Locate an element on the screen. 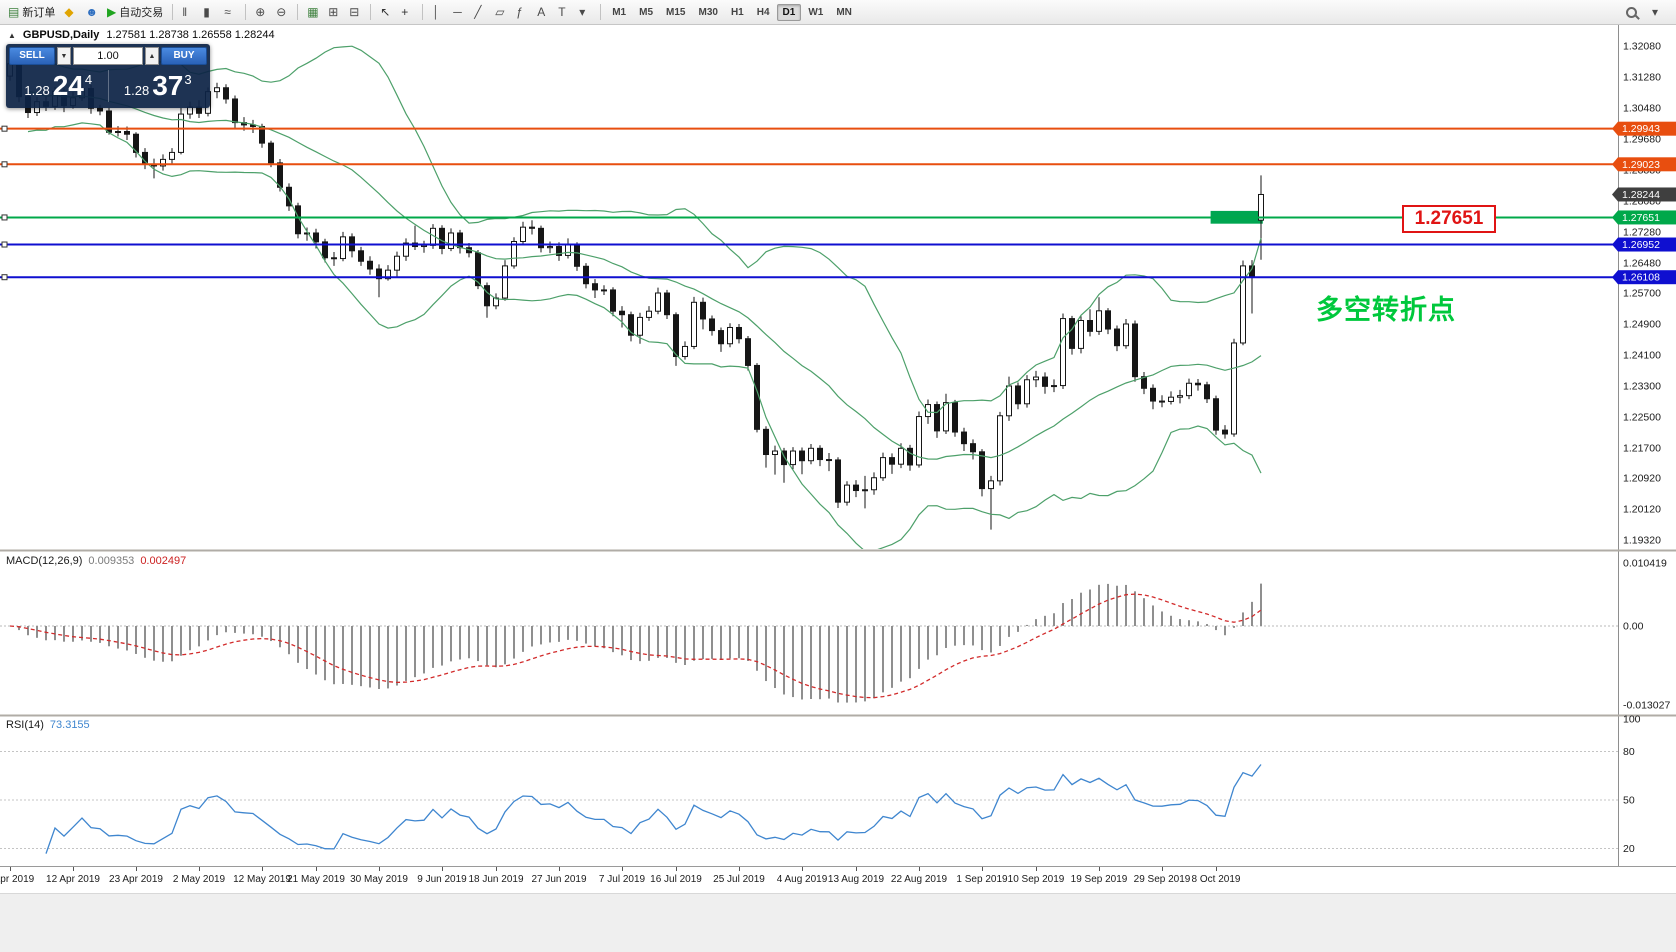  turning-point-annotation: 多空转折点 is located at coordinates (1386, 310).